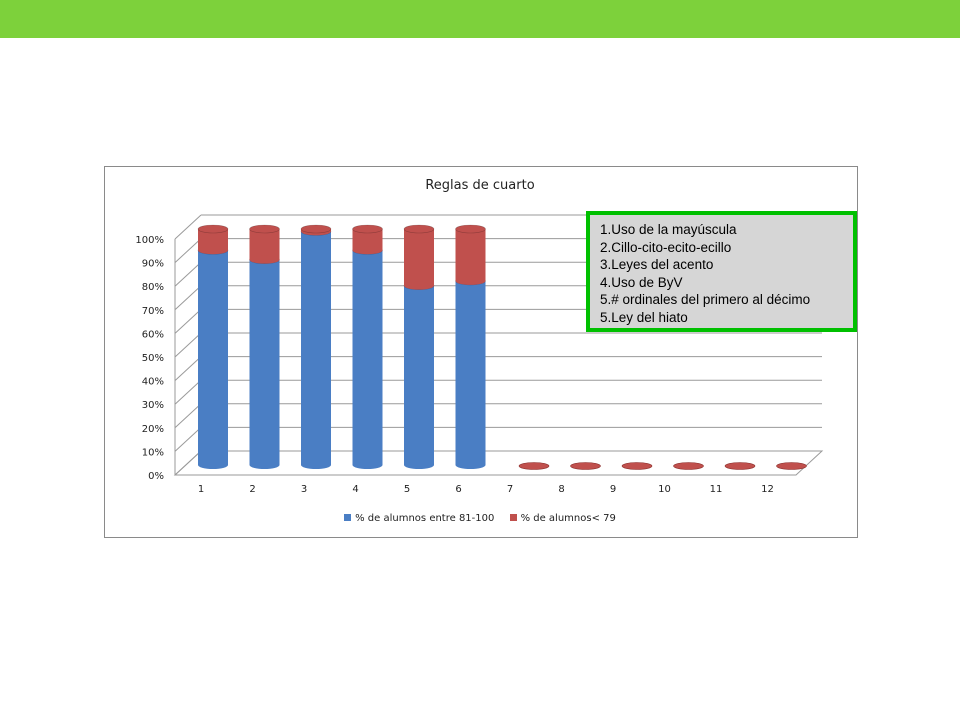  I want to click on chart-title: Reglas de cuarto, so click(480, 185).